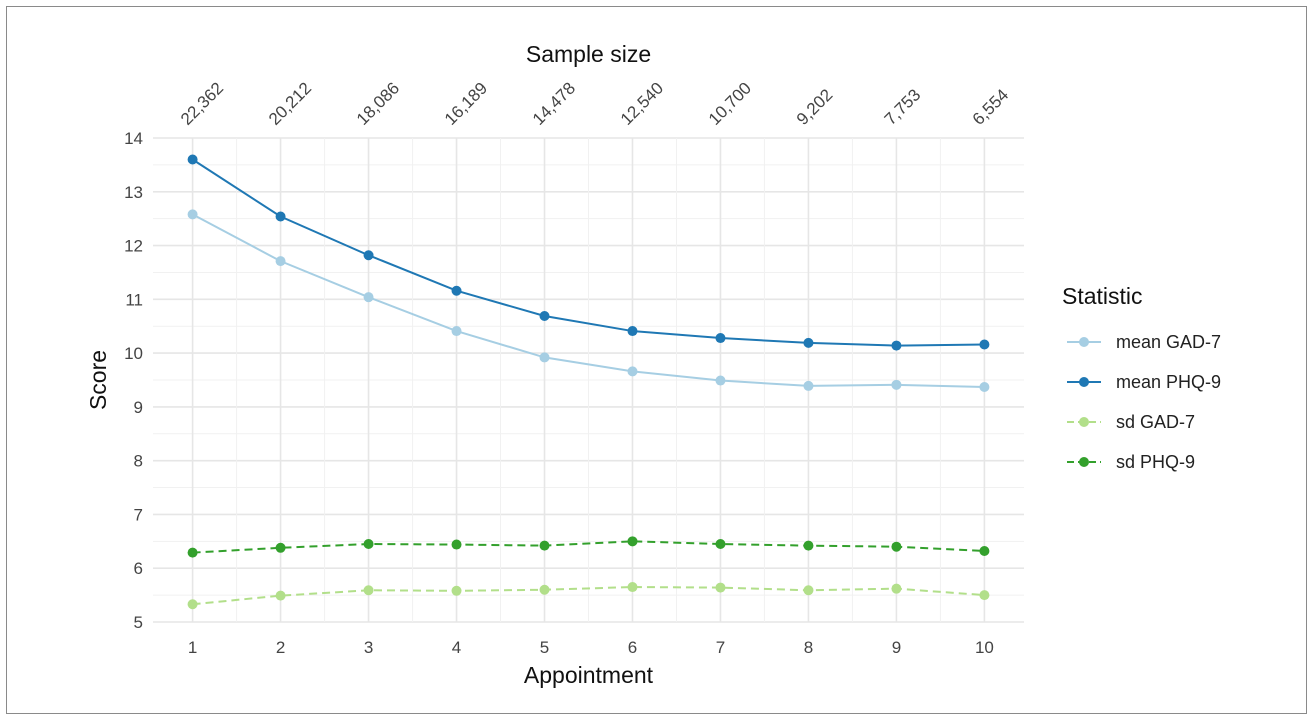 This screenshot has width=1315, height=722. Describe the element at coordinates (138, 514) in the screenshot. I see `y-tick-label: 7` at that location.